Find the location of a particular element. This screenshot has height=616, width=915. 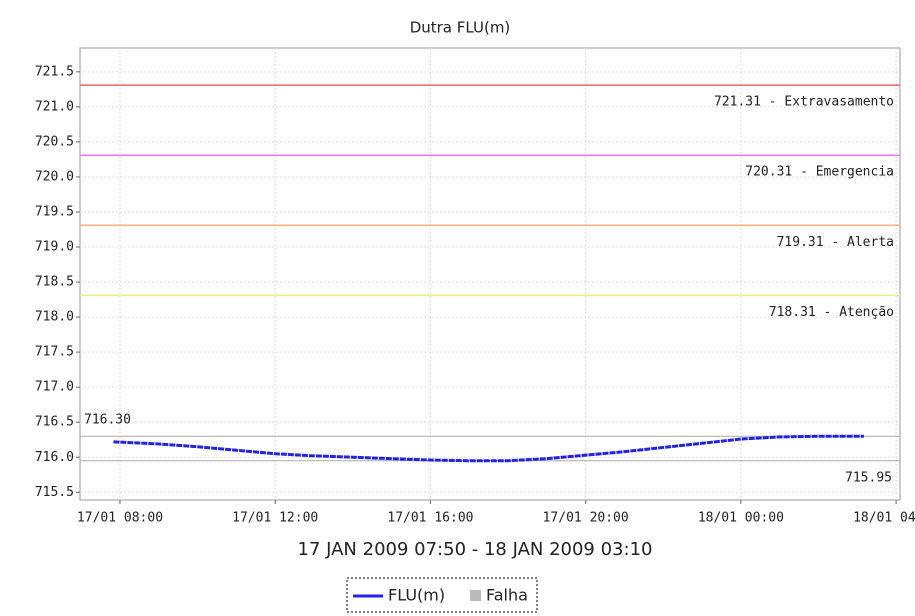

y-tick-label: 720.0 is located at coordinates (54, 176).